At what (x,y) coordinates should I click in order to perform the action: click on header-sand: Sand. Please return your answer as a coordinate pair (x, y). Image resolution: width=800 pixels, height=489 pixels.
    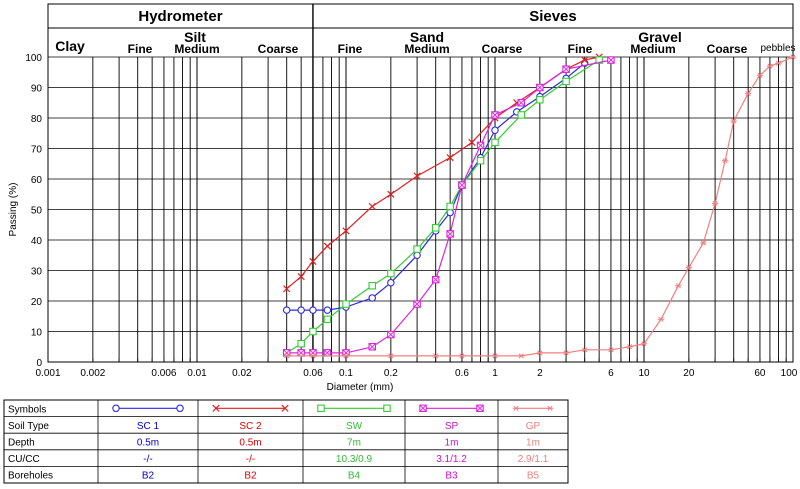
    Looking at the image, I should click on (427, 37).